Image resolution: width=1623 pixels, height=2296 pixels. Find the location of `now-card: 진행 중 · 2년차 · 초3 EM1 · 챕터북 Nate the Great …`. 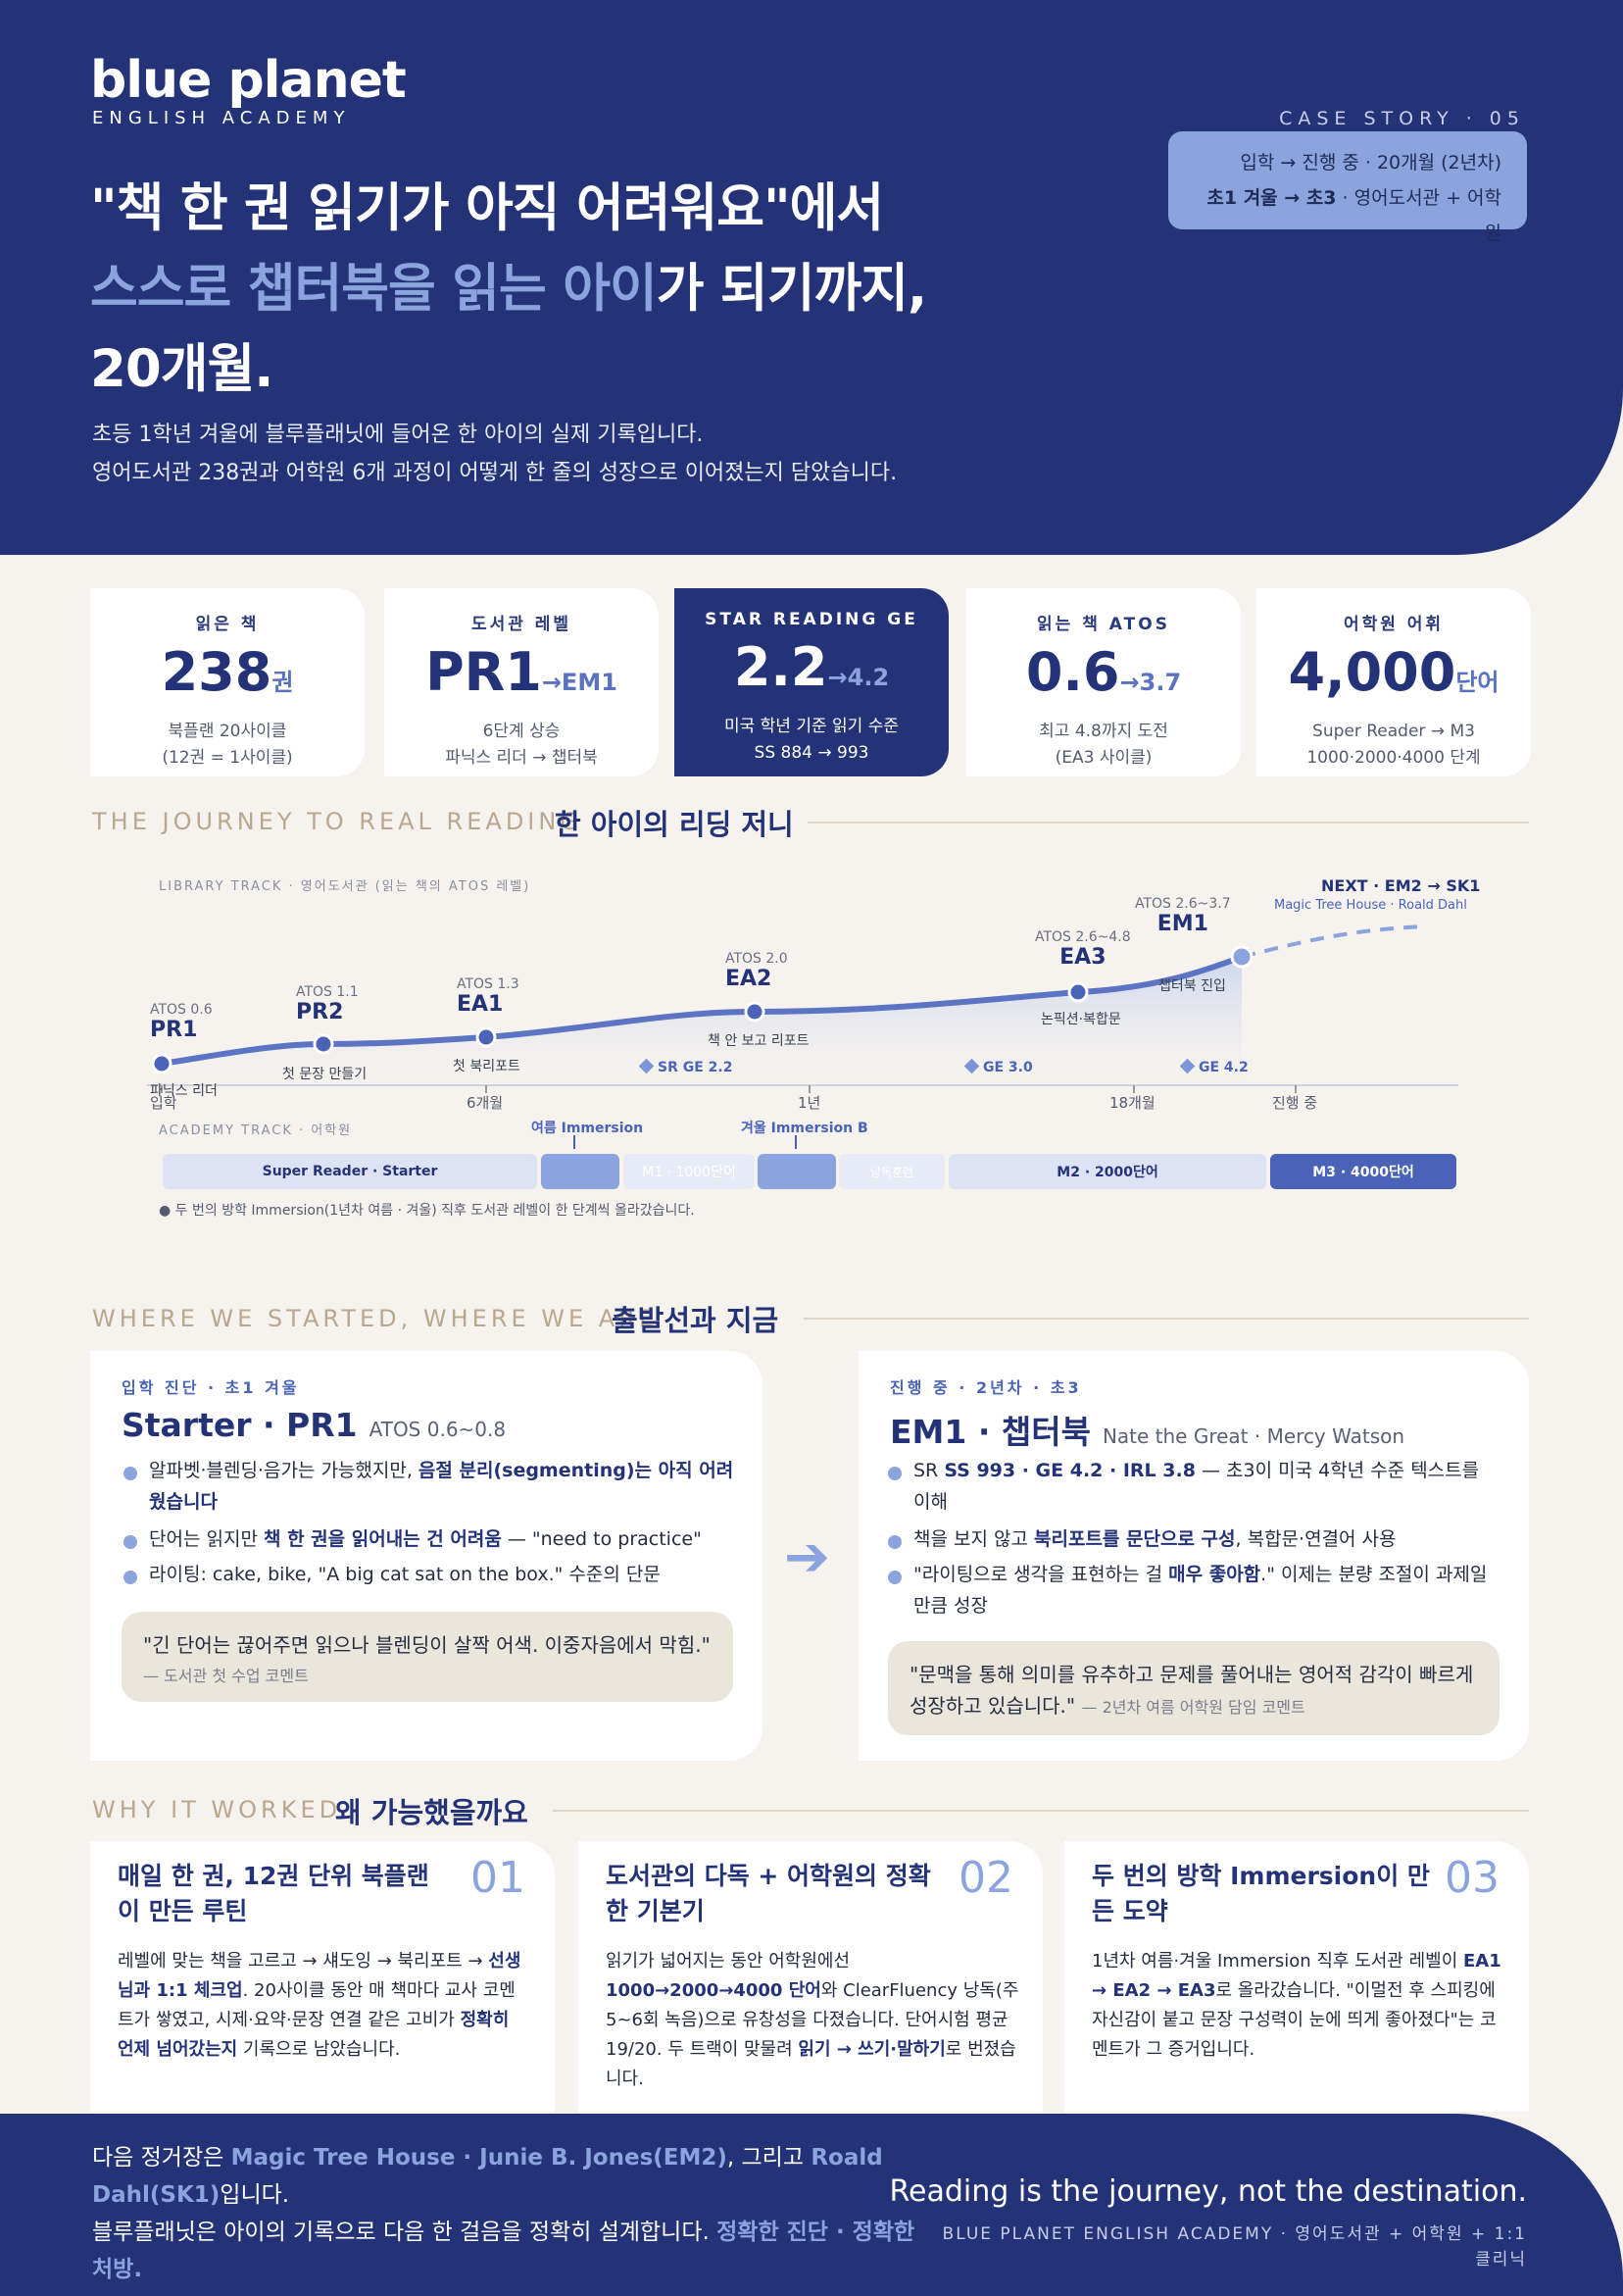

now-card: 진행 중 · 2년차 · 초3 EM1 · 챕터북 Nate the Great … is located at coordinates (1194, 1556).